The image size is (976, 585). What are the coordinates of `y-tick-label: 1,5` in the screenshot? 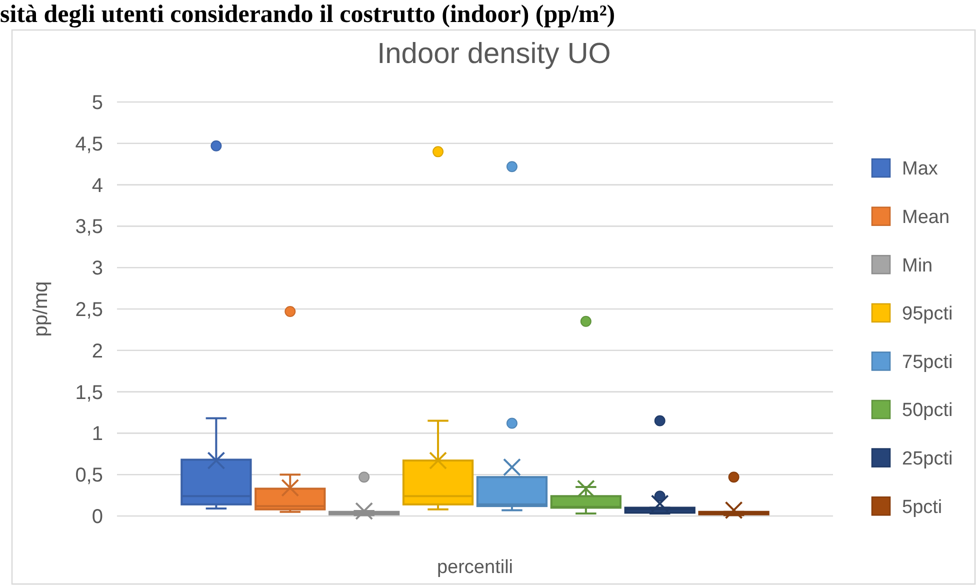 It's located at (89, 393).